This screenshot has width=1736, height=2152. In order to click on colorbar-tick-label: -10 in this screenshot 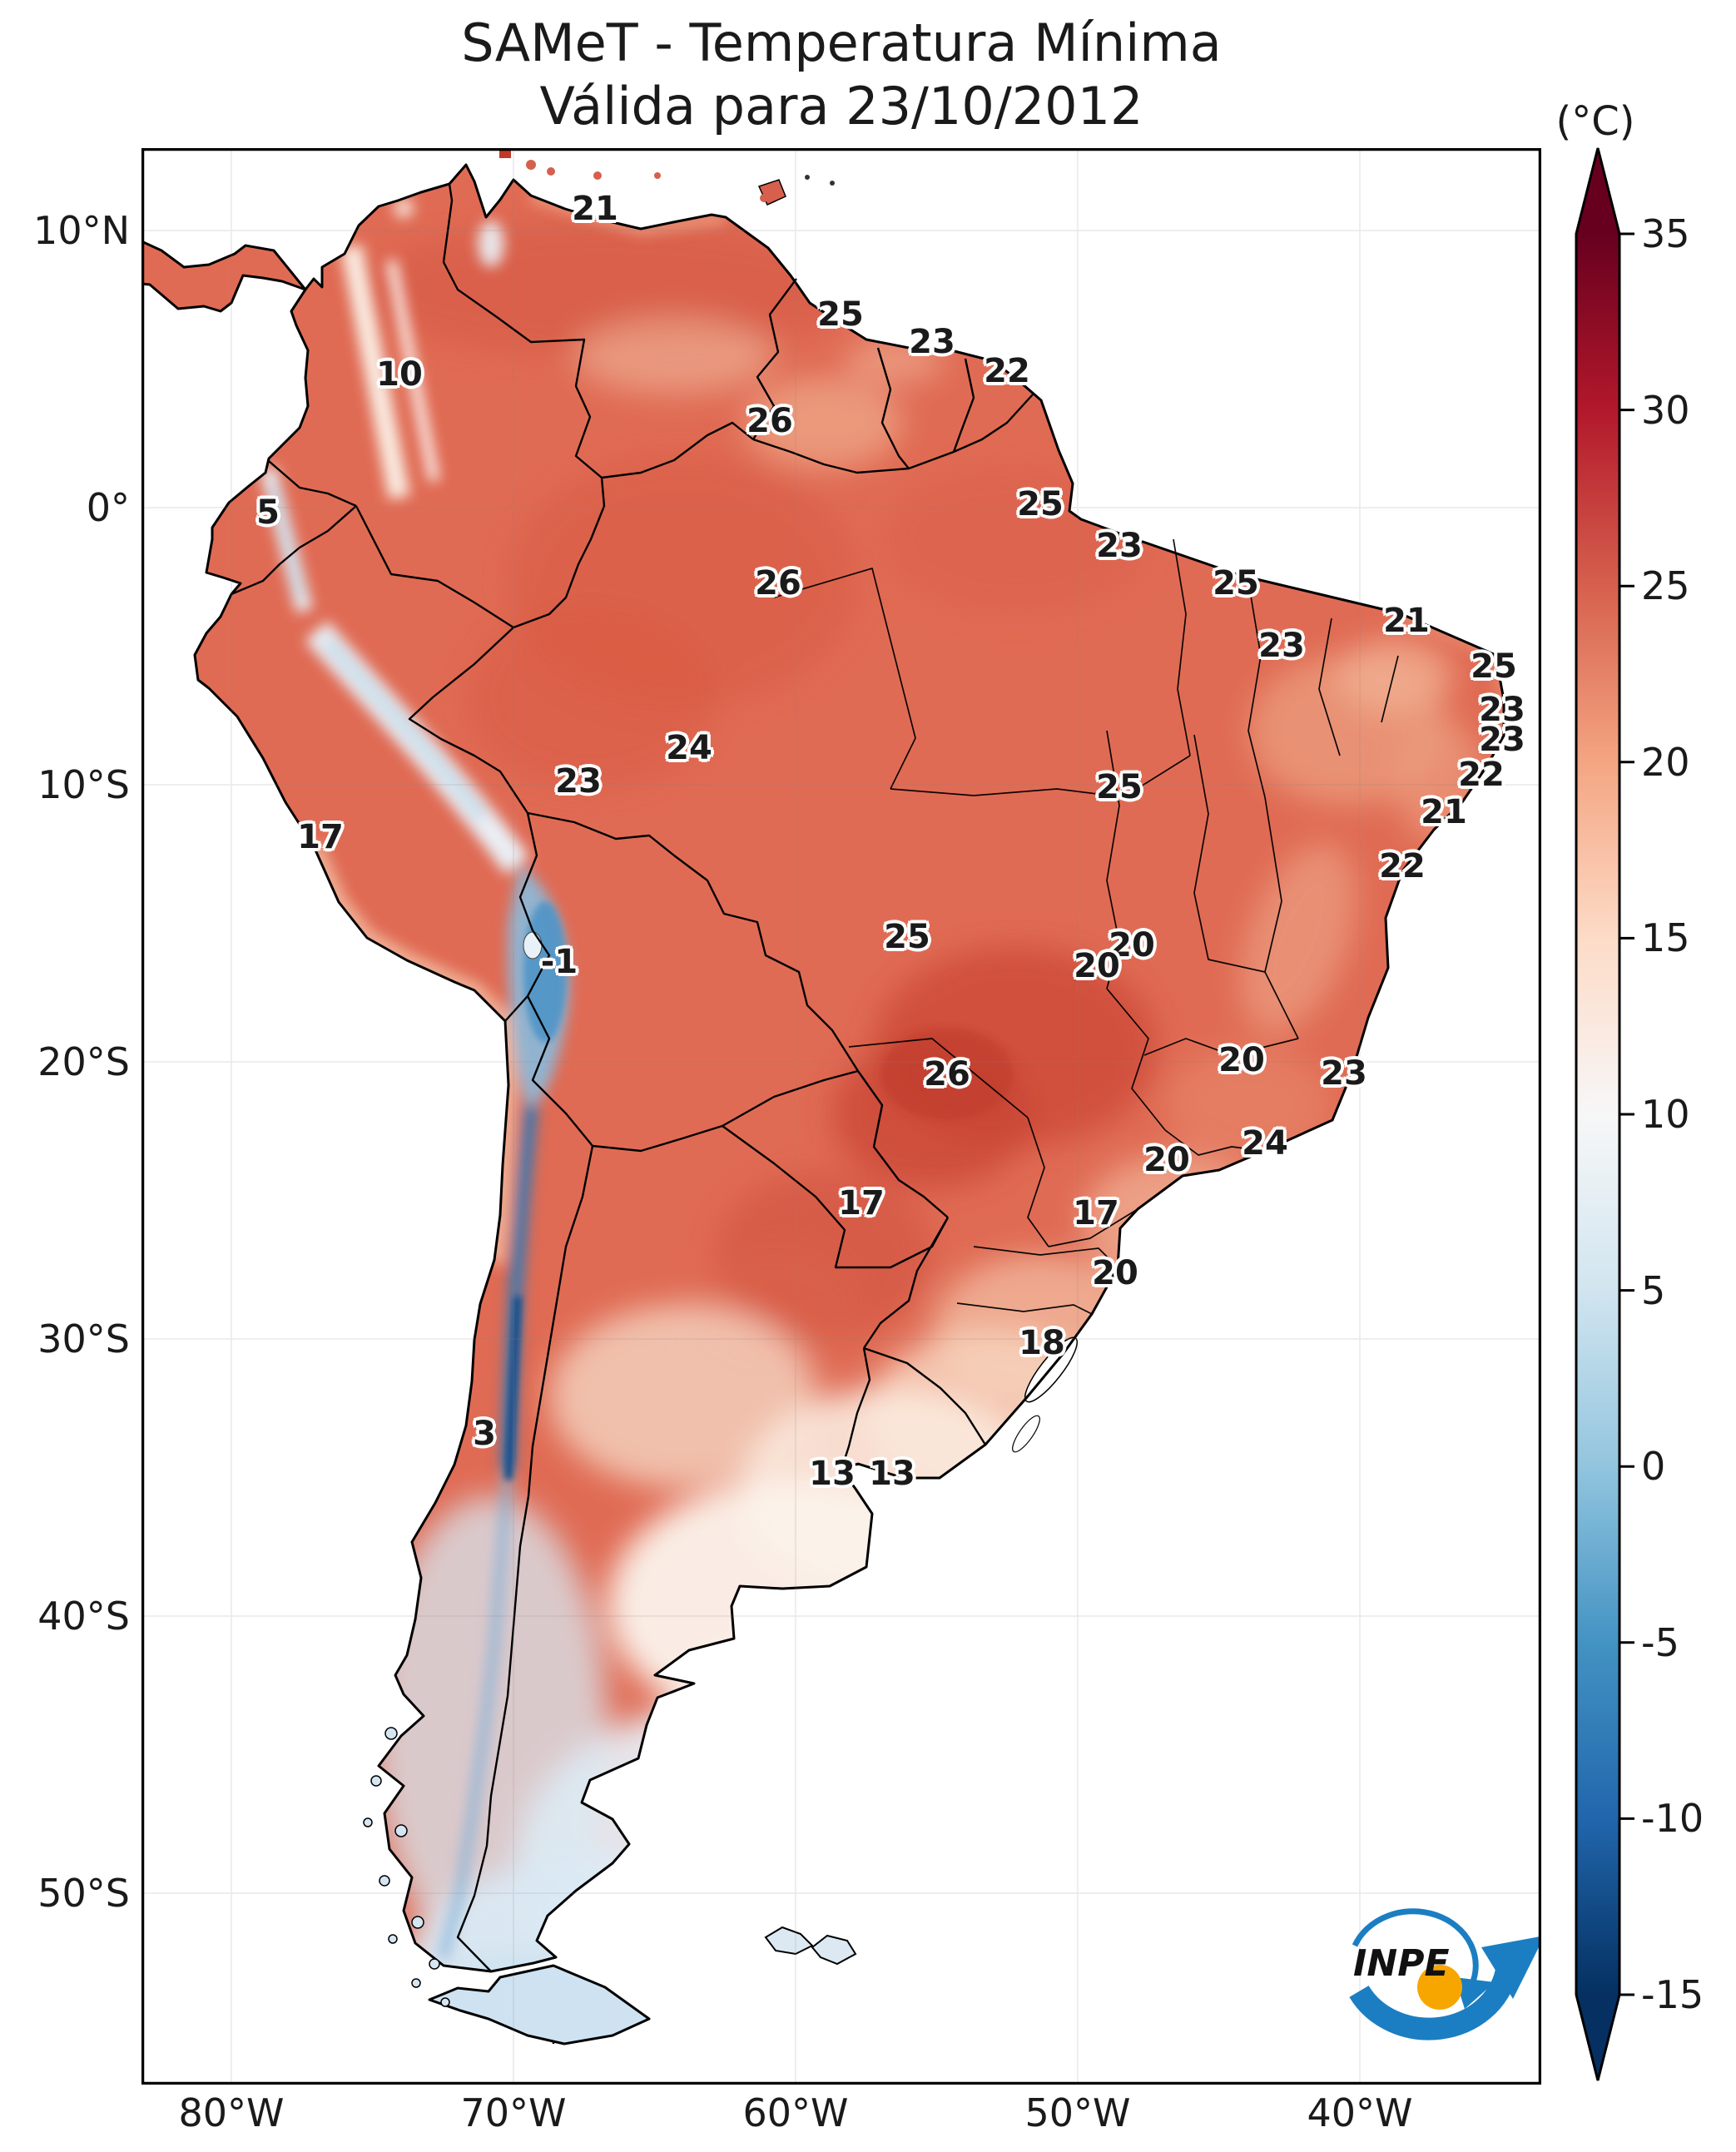, I will do `click(1673, 1819)`.